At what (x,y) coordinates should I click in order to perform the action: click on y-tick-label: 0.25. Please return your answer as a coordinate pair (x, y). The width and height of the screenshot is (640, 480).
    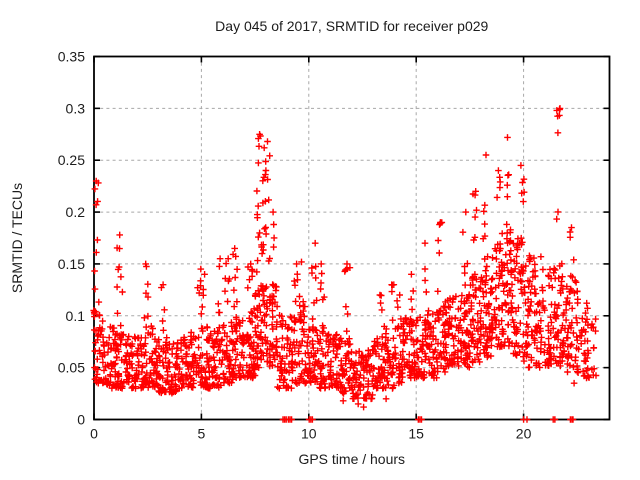
    Looking at the image, I should click on (71, 160).